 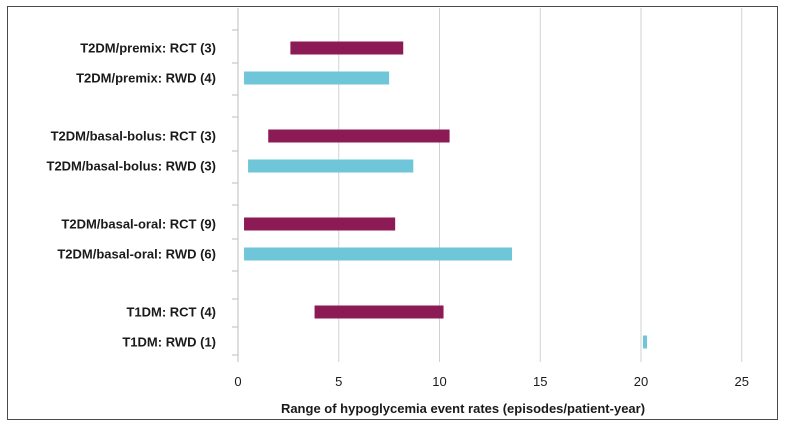 I want to click on category-label-0: T2DM/premix: RCT (3), so click(x=148, y=48).